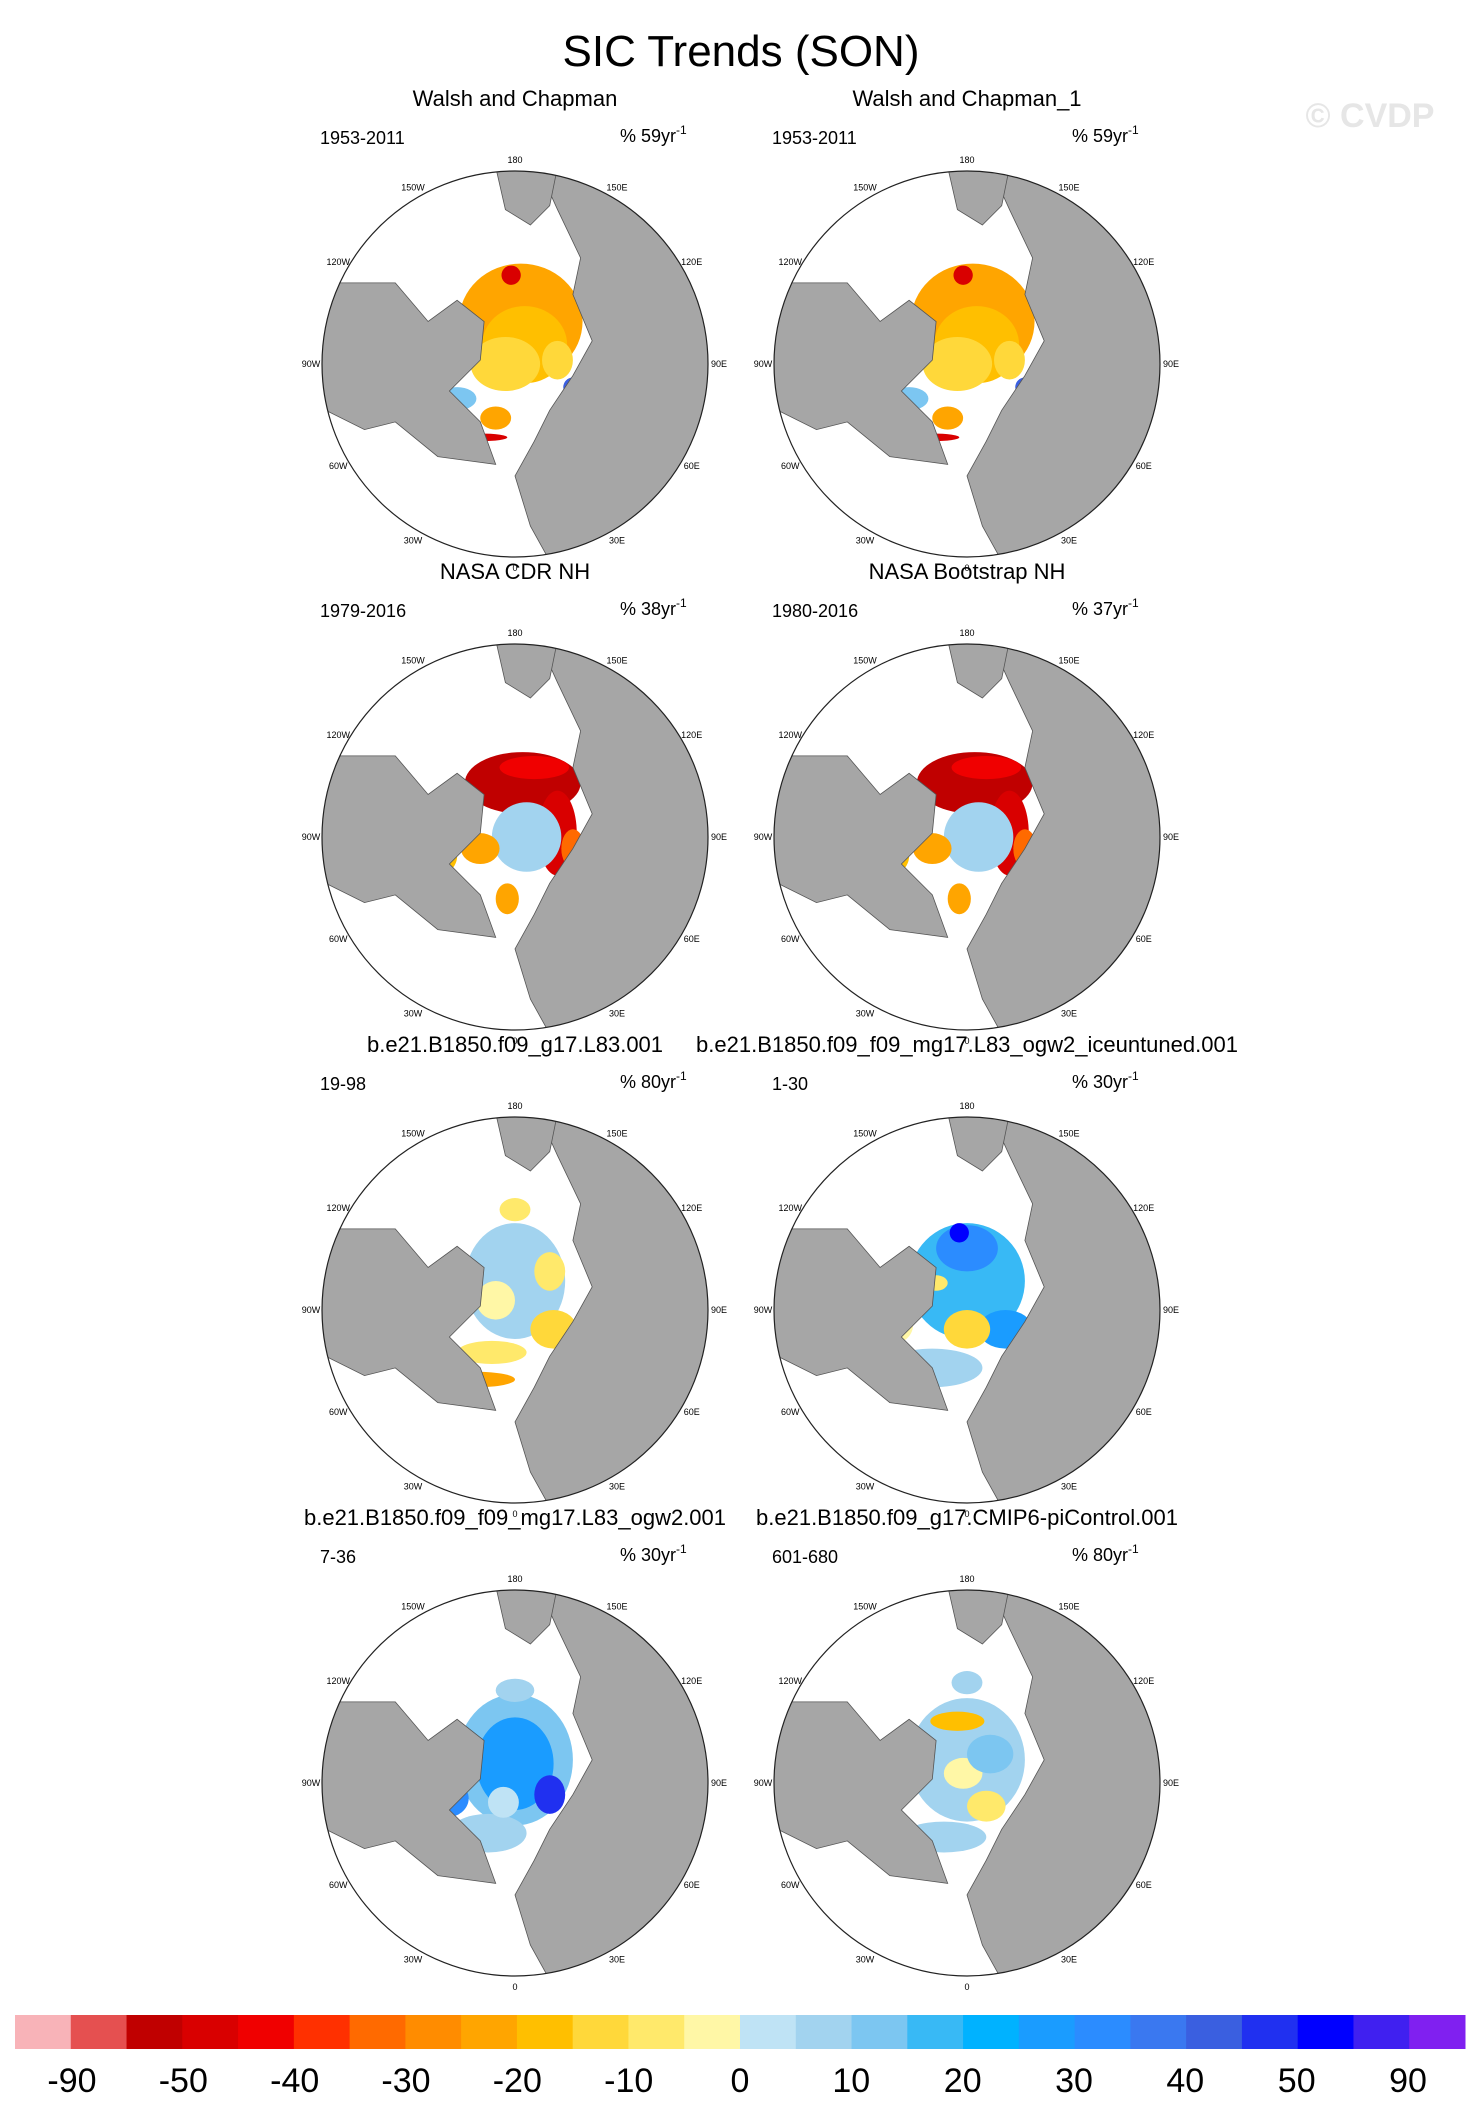 Image resolution: width=1482 pixels, height=2126 pixels. Describe the element at coordinates (851, 2081) in the screenshot. I see `colorbar-label: 10` at that location.